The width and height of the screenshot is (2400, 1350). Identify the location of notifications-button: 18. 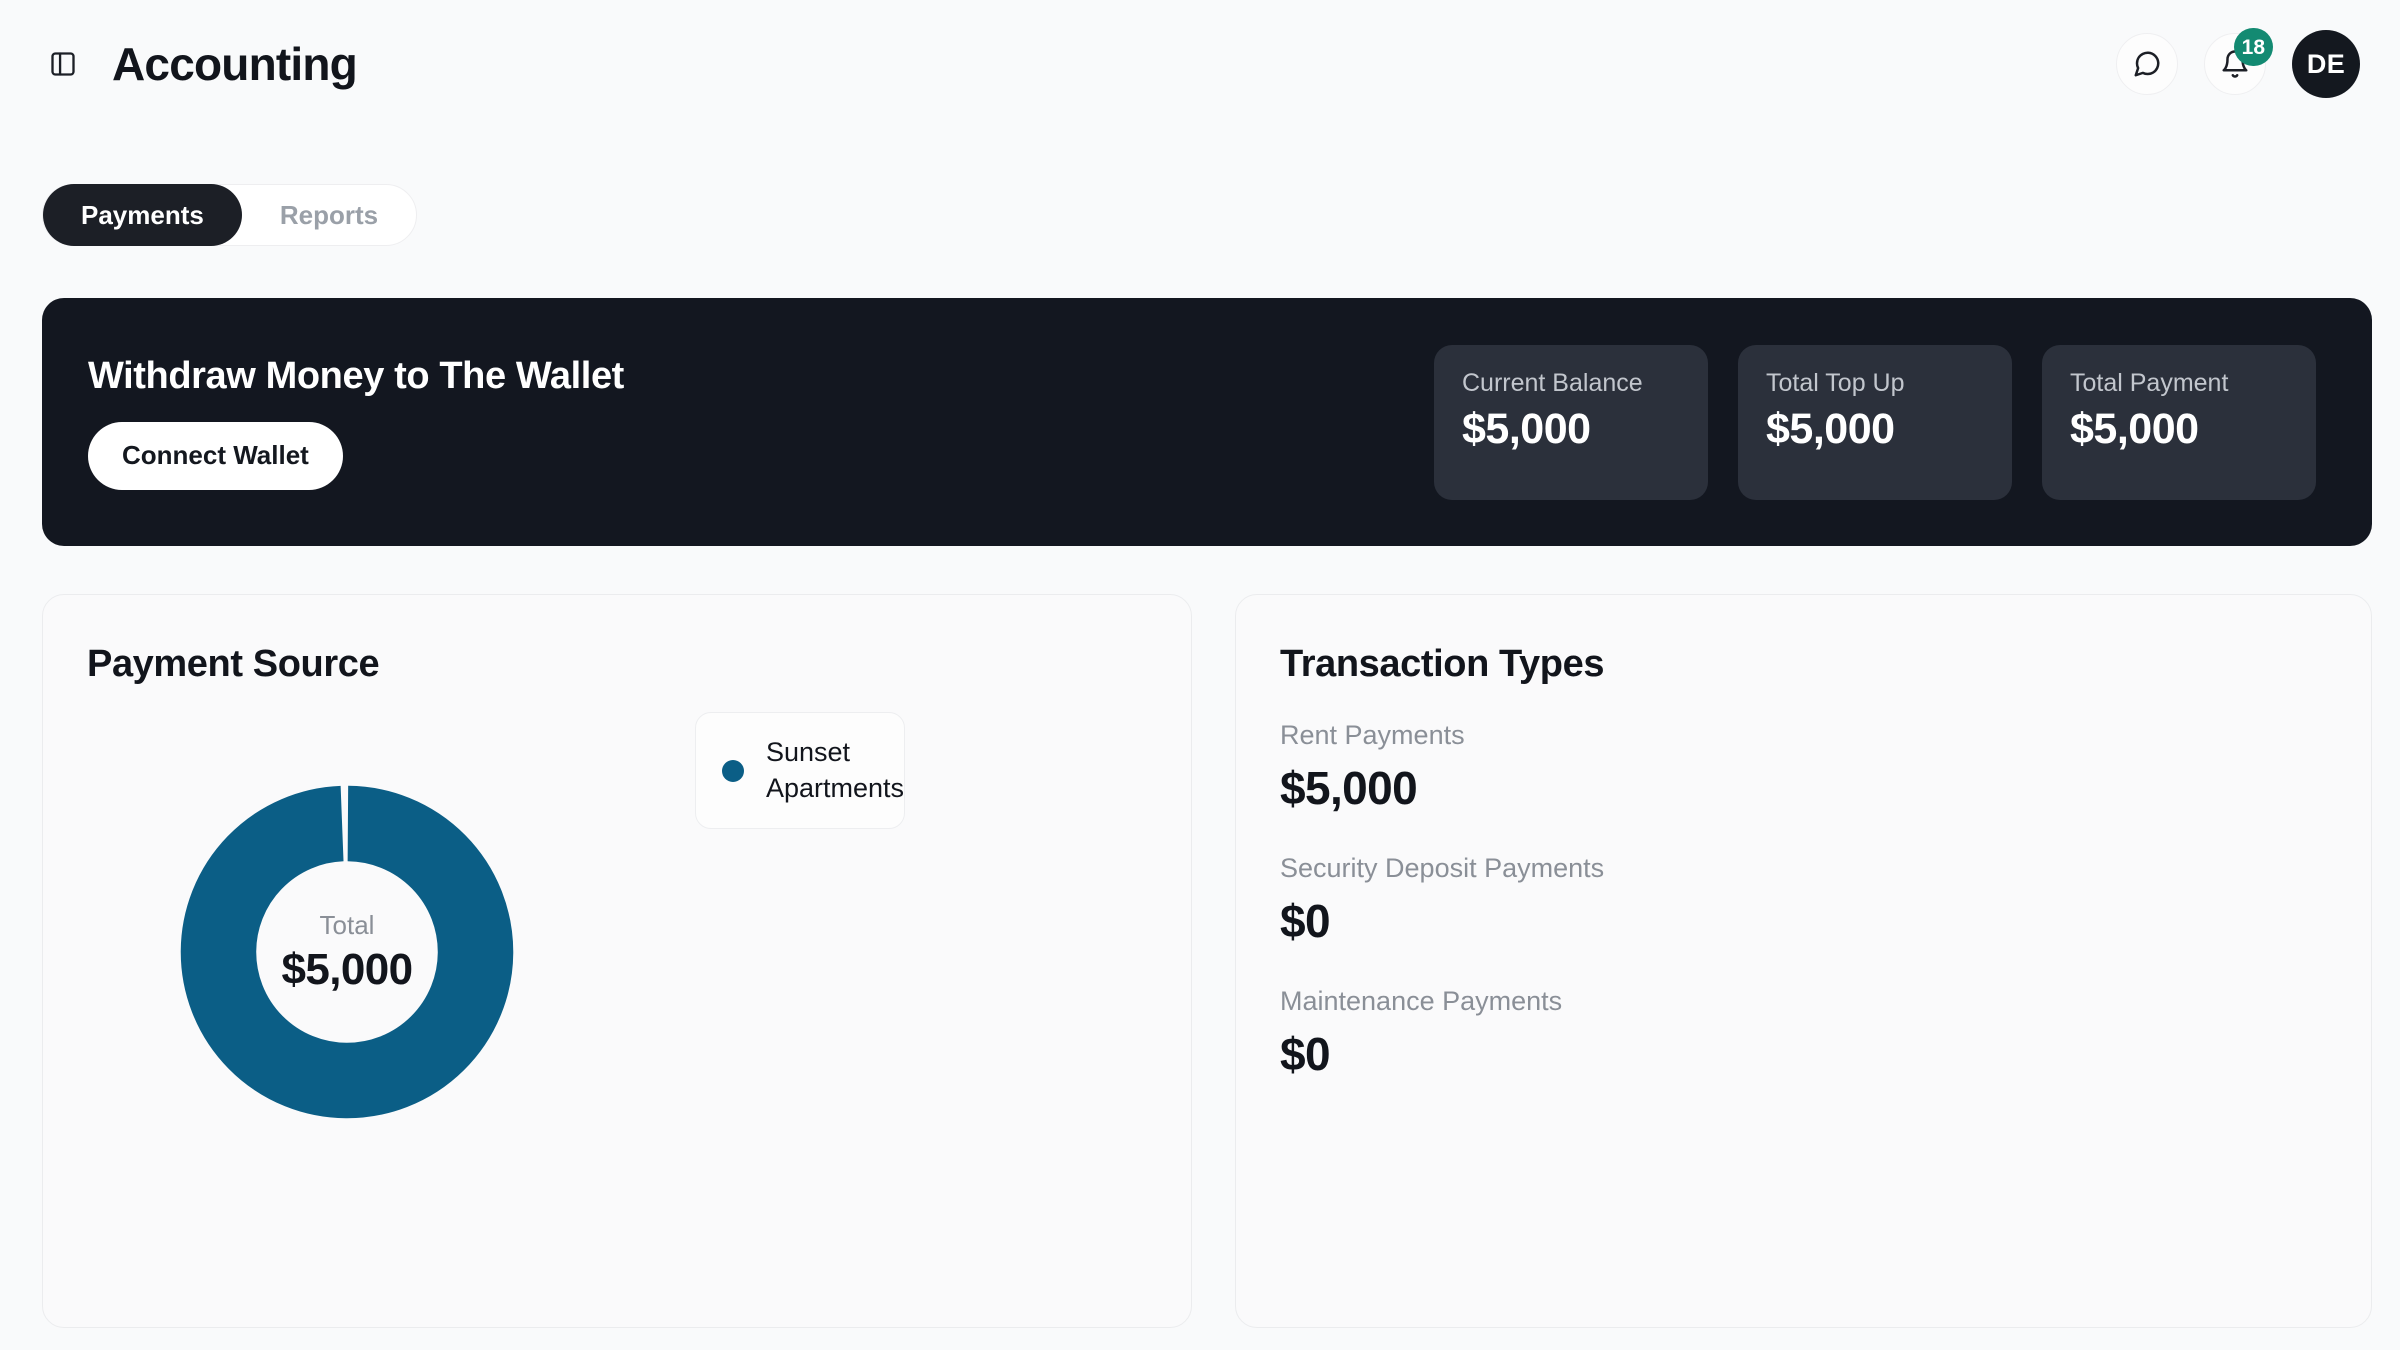
(2238, 61).